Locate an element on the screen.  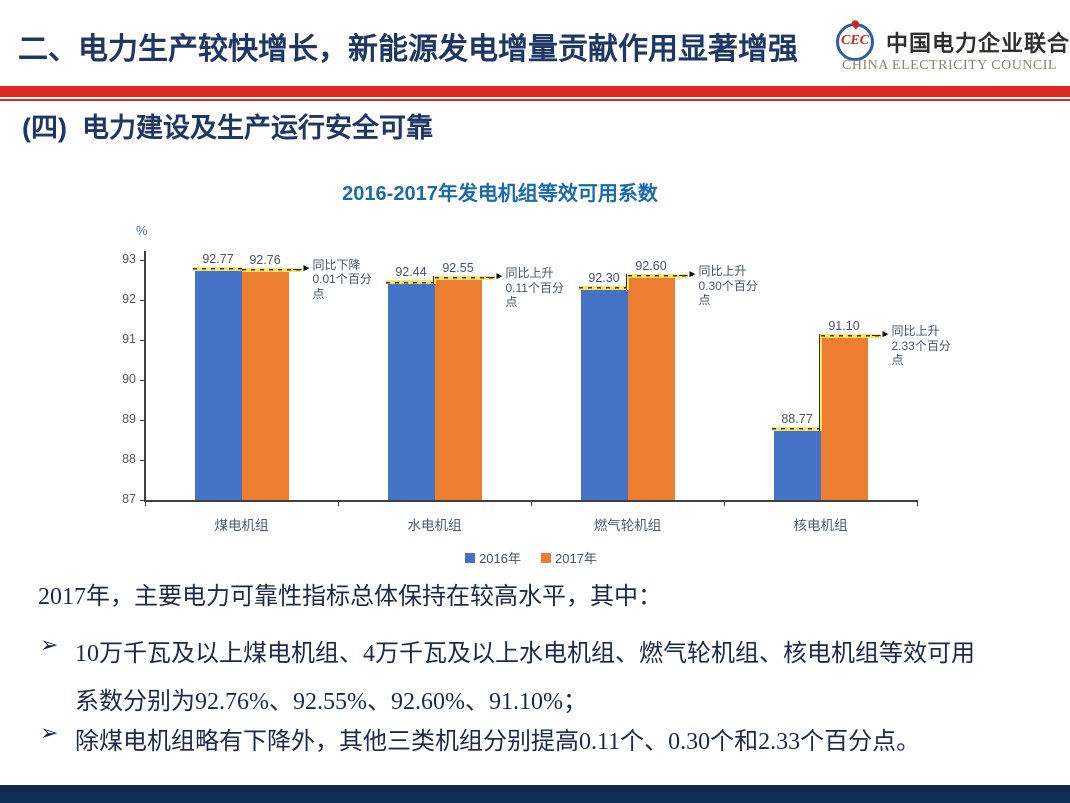
x-category-label: 核电机组 is located at coordinates (820, 525).